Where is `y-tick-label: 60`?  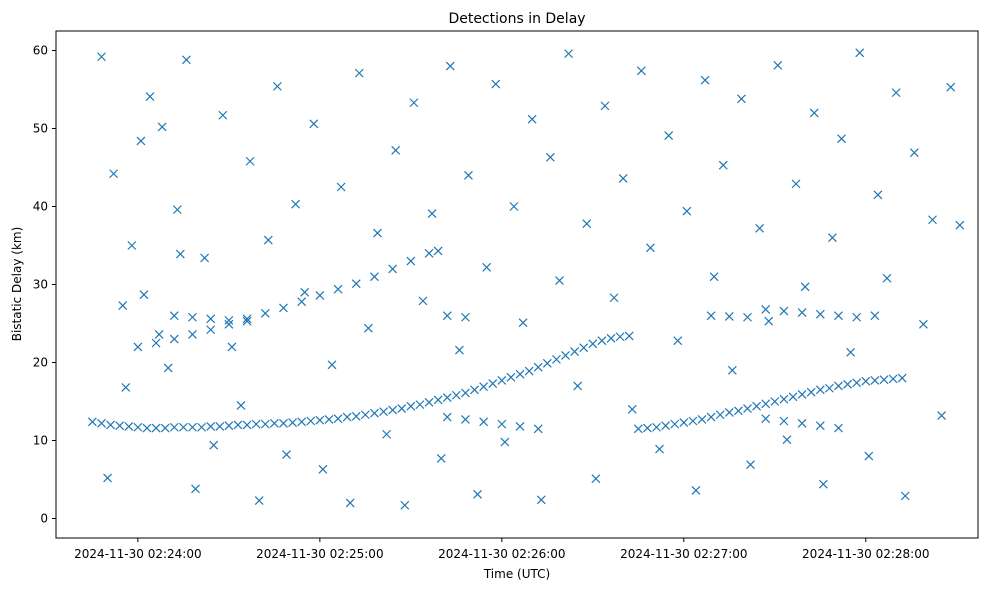
y-tick-label: 60 is located at coordinates (40, 51).